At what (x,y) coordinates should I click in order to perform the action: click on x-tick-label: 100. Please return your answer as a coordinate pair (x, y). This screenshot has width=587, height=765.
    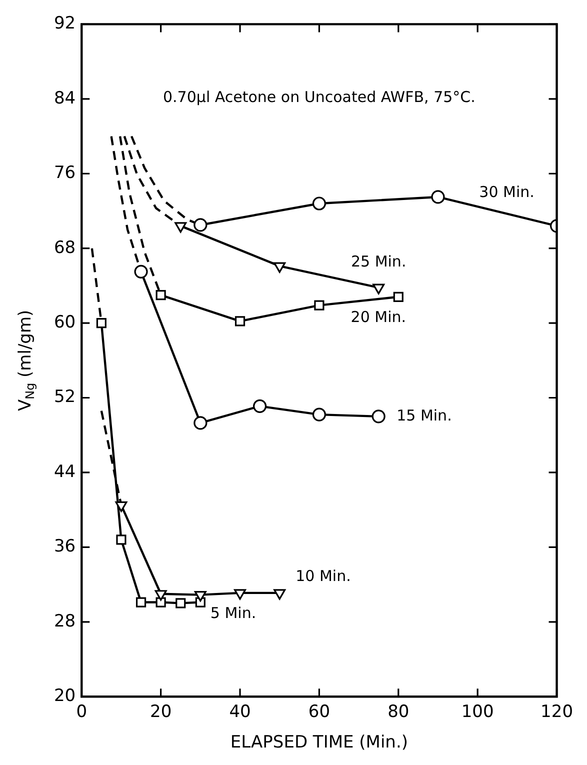
    Looking at the image, I should click on (477, 712).